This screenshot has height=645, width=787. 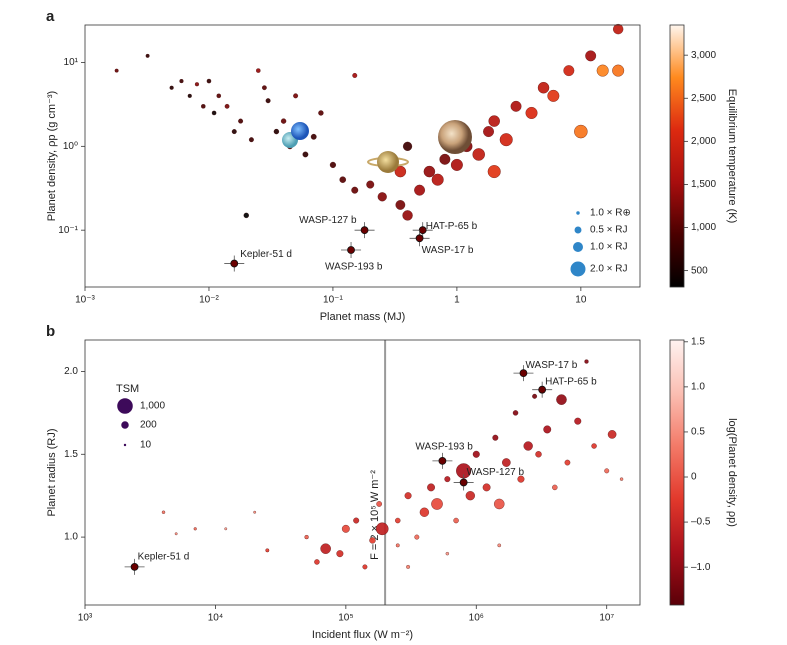 I want to click on x-tick-label: 10³, so click(x=85, y=618).